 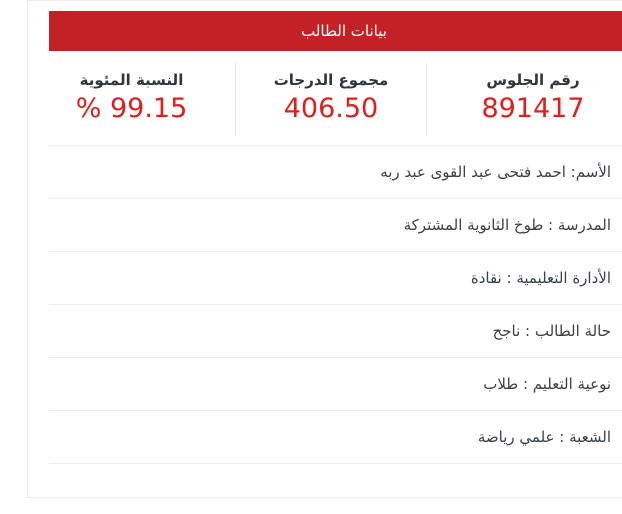 I want to click on row-text: الشعبة : علمي رياضة, so click(x=544, y=437).